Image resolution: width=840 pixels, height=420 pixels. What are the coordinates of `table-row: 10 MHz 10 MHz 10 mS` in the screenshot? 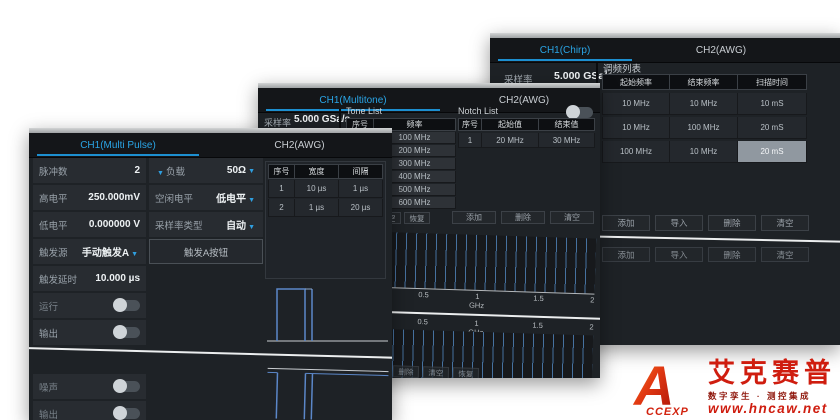 It's located at (704, 104).